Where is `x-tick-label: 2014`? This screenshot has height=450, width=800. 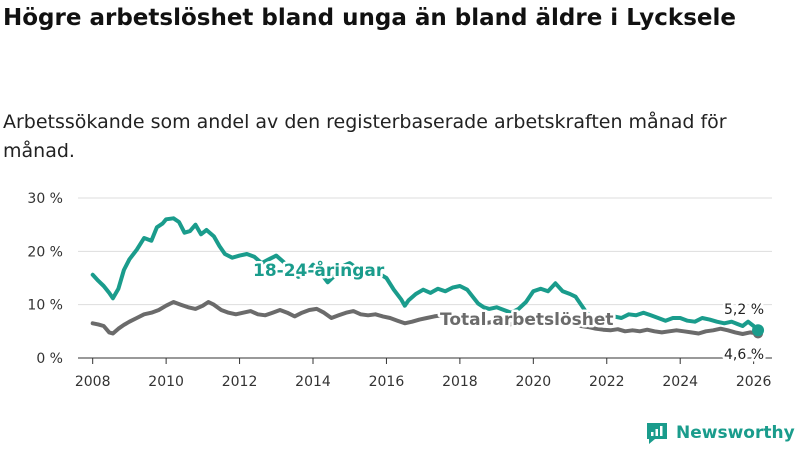
x-tick-label: 2014 is located at coordinates (313, 382).